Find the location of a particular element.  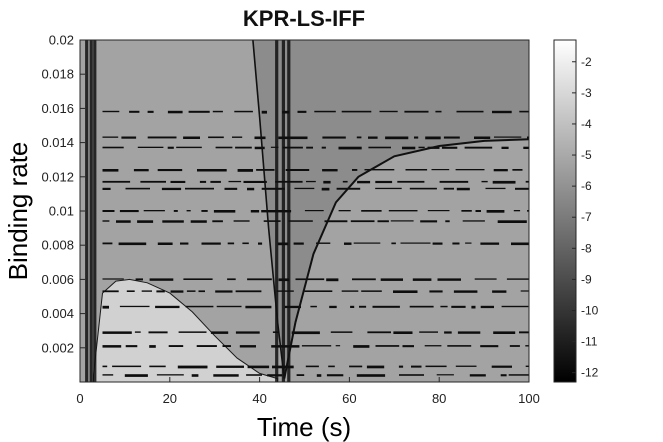

x-axis-ticks: 0 20 40 60 80 100 is located at coordinates (308, 391).